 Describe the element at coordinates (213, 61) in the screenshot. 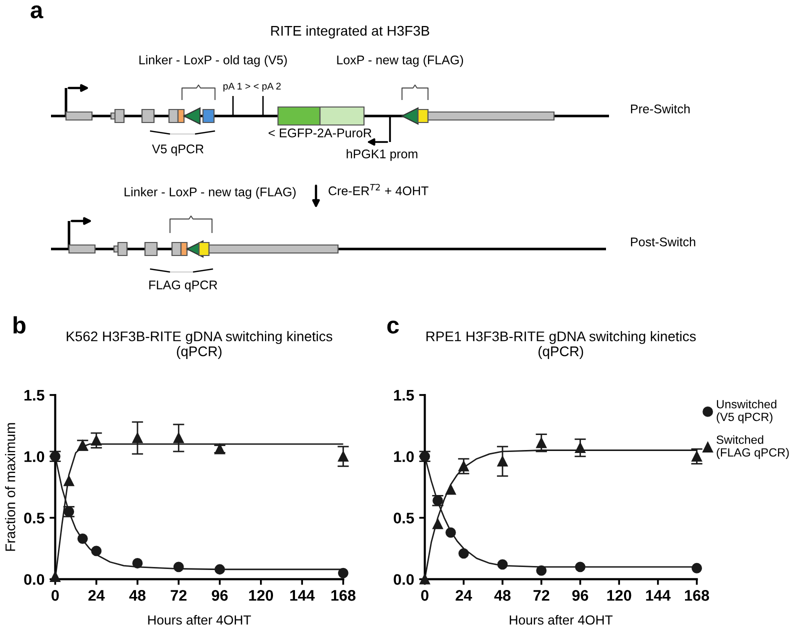

I see `text: Linker - LoxP - old tag (V5)` at that location.